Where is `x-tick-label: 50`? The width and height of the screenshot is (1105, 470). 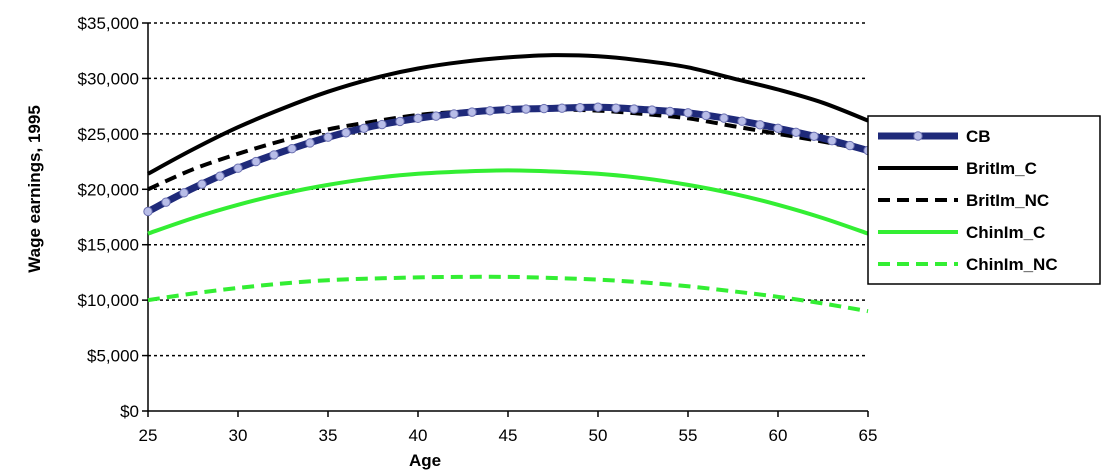
x-tick-label: 50 is located at coordinates (598, 435).